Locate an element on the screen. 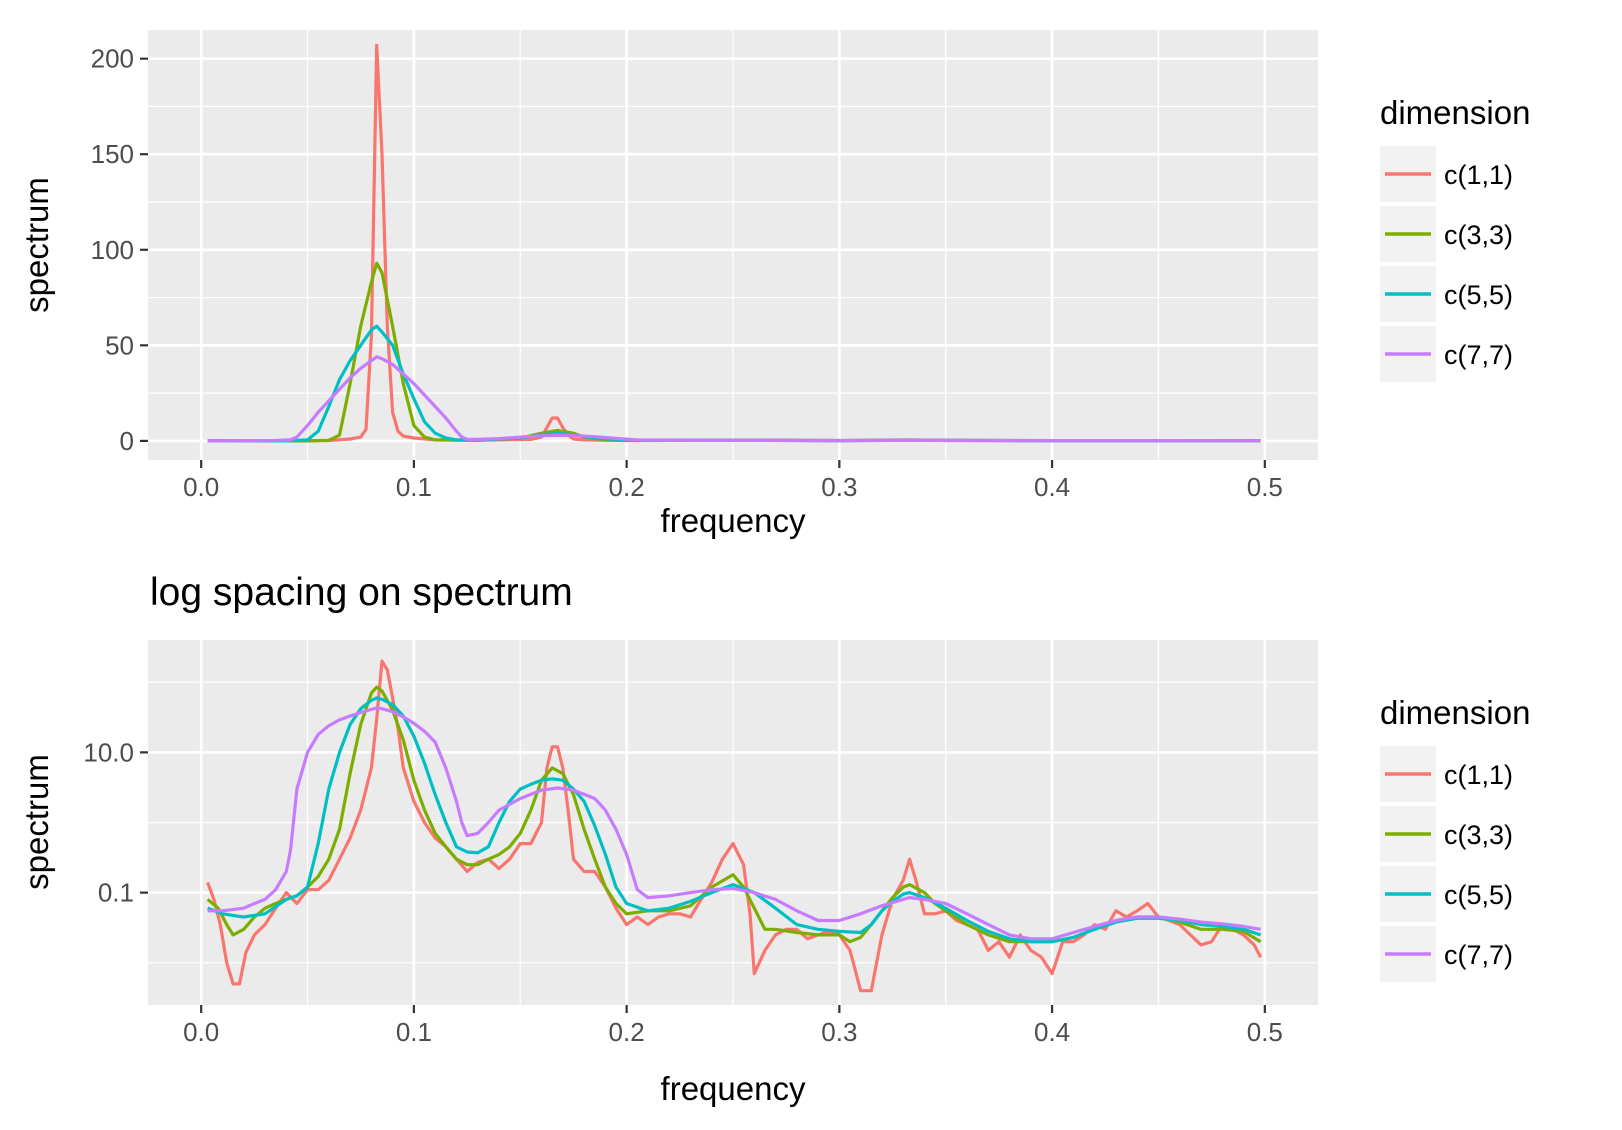 The width and height of the screenshot is (1622, 1130). bottom-legend: dimension c(1,1) c(3,3) c(5,5) c(7,7) is located at coordinates (1455, 838).